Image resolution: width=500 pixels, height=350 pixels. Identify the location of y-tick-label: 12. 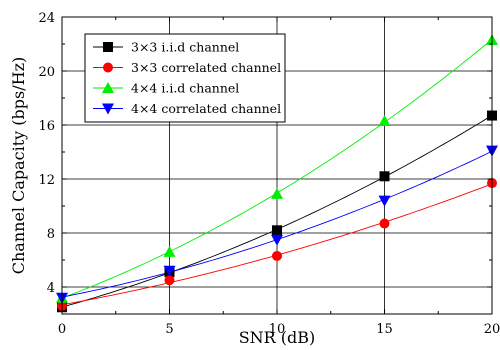
(46, 180).